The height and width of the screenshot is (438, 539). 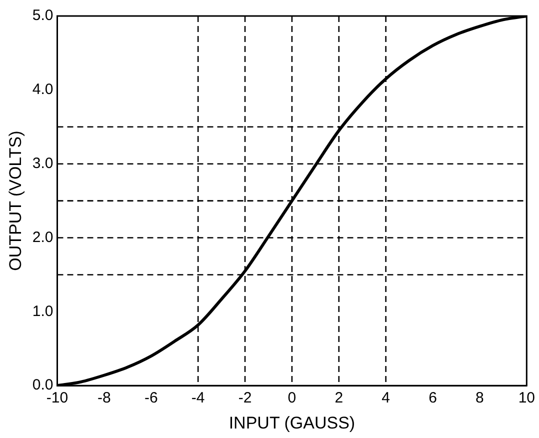 What do you see at coordinates (292, 398) in the screenshot?
I see `x-tick-label: 0` at bounding box center [292, 398].